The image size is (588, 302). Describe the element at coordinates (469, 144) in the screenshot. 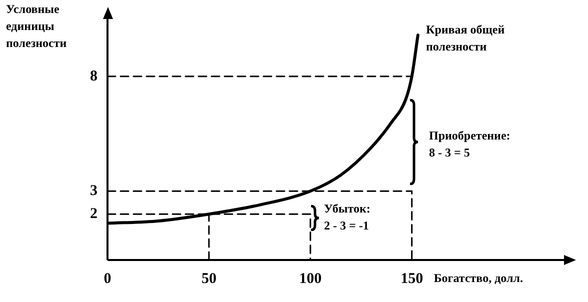

I see `annotation: Приобретение: 8 - 3 = 5` at that location.